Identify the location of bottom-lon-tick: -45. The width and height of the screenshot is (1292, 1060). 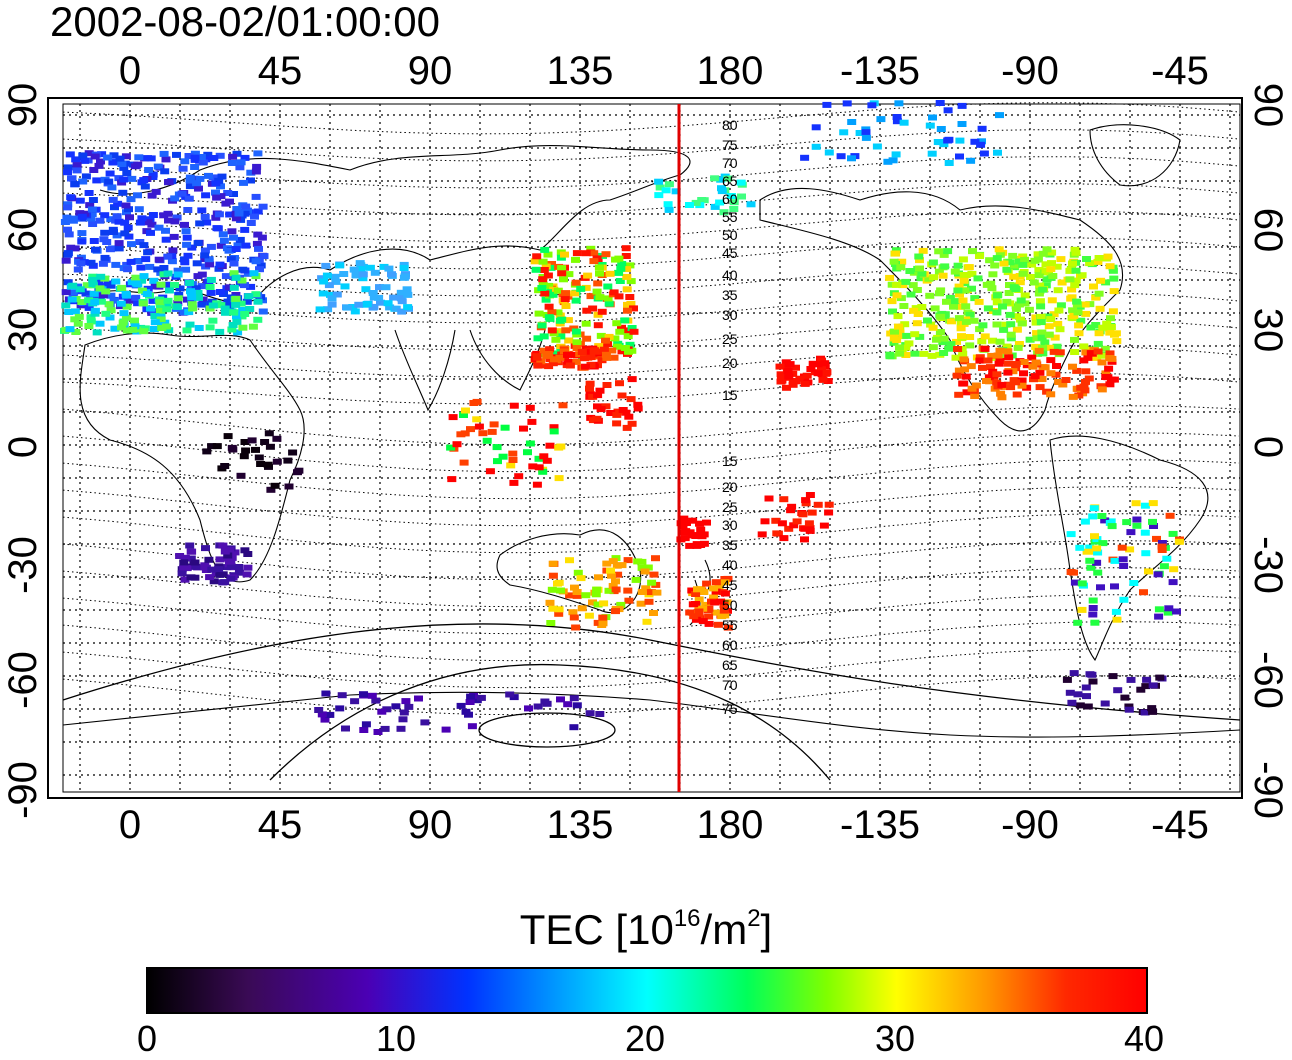
(1180, 825).